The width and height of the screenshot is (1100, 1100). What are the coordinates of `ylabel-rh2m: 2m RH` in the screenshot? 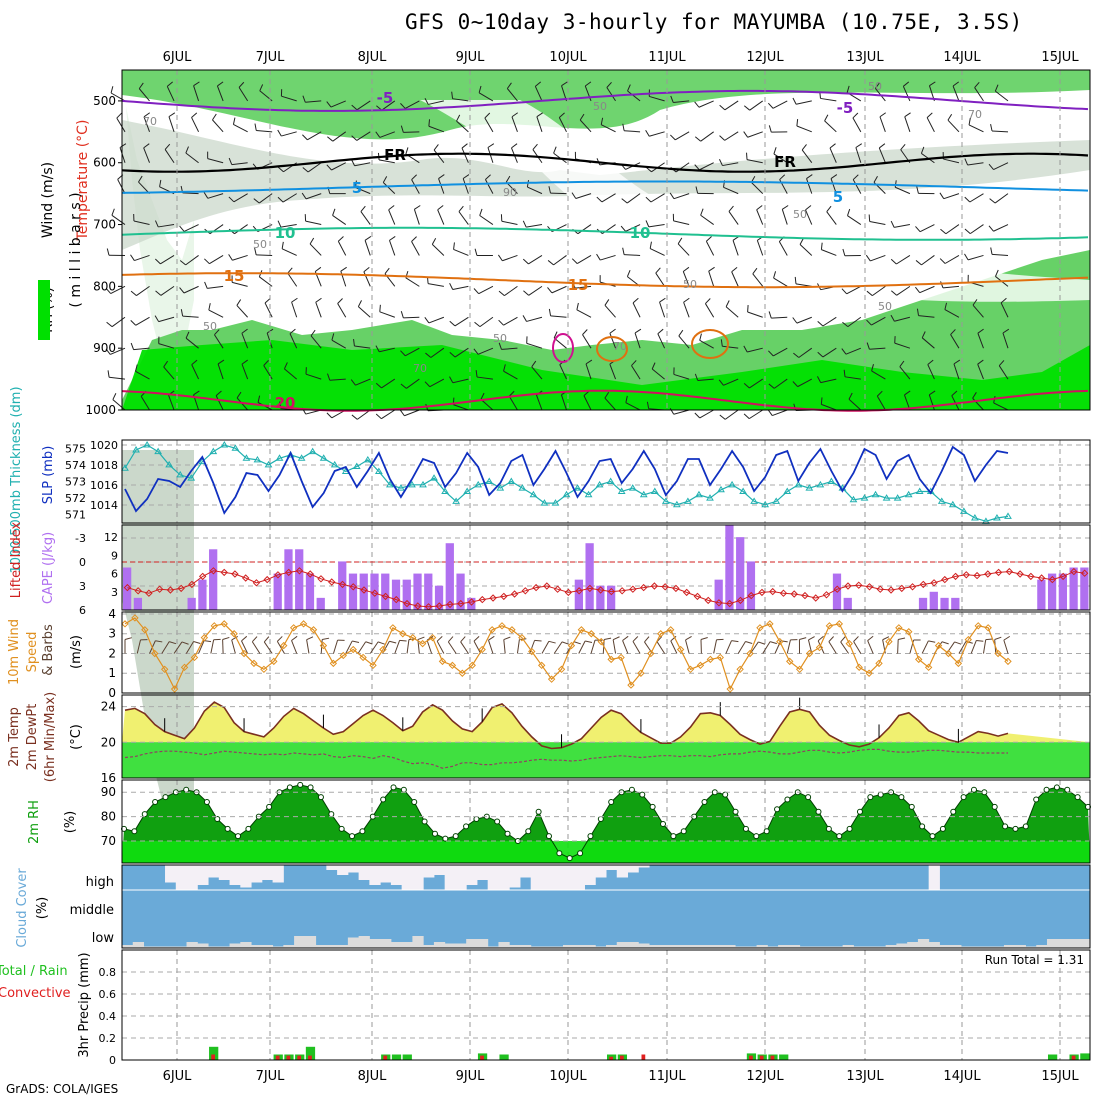 It's located at (34, 822).